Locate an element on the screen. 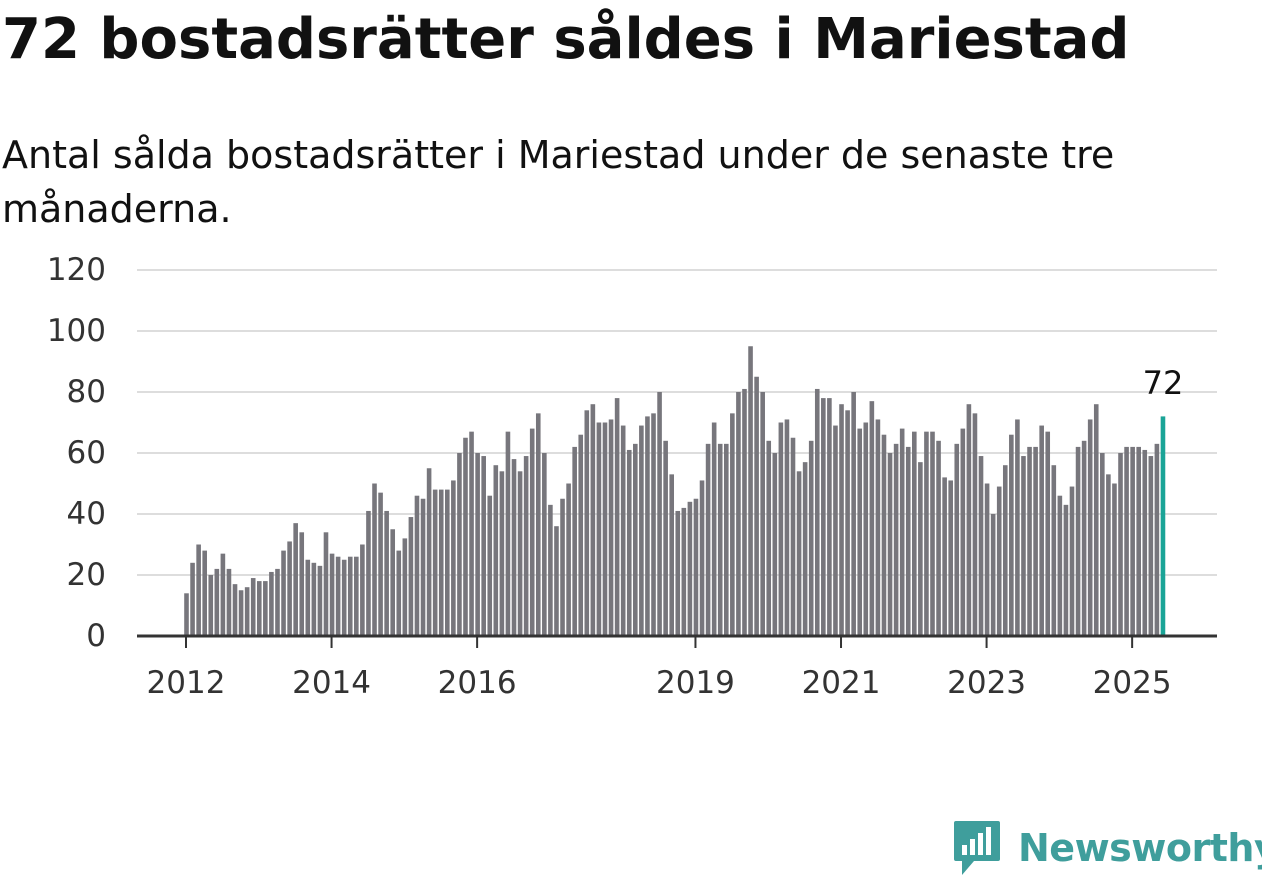  y-tick-label: 40 is located at coordinates (86, 514).